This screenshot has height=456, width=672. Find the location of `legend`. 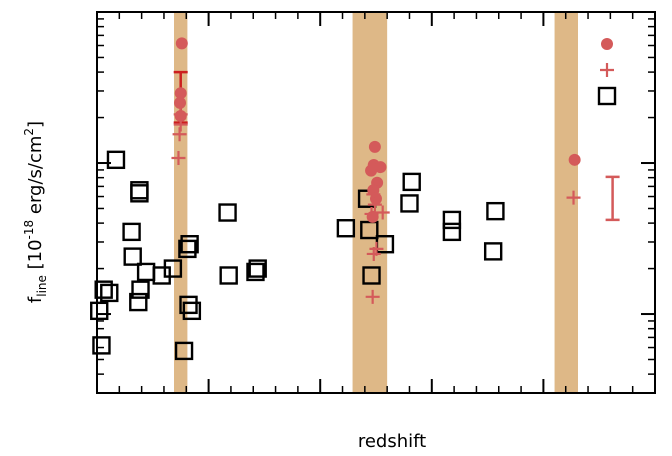

legend is located at coordinates (607, 72).